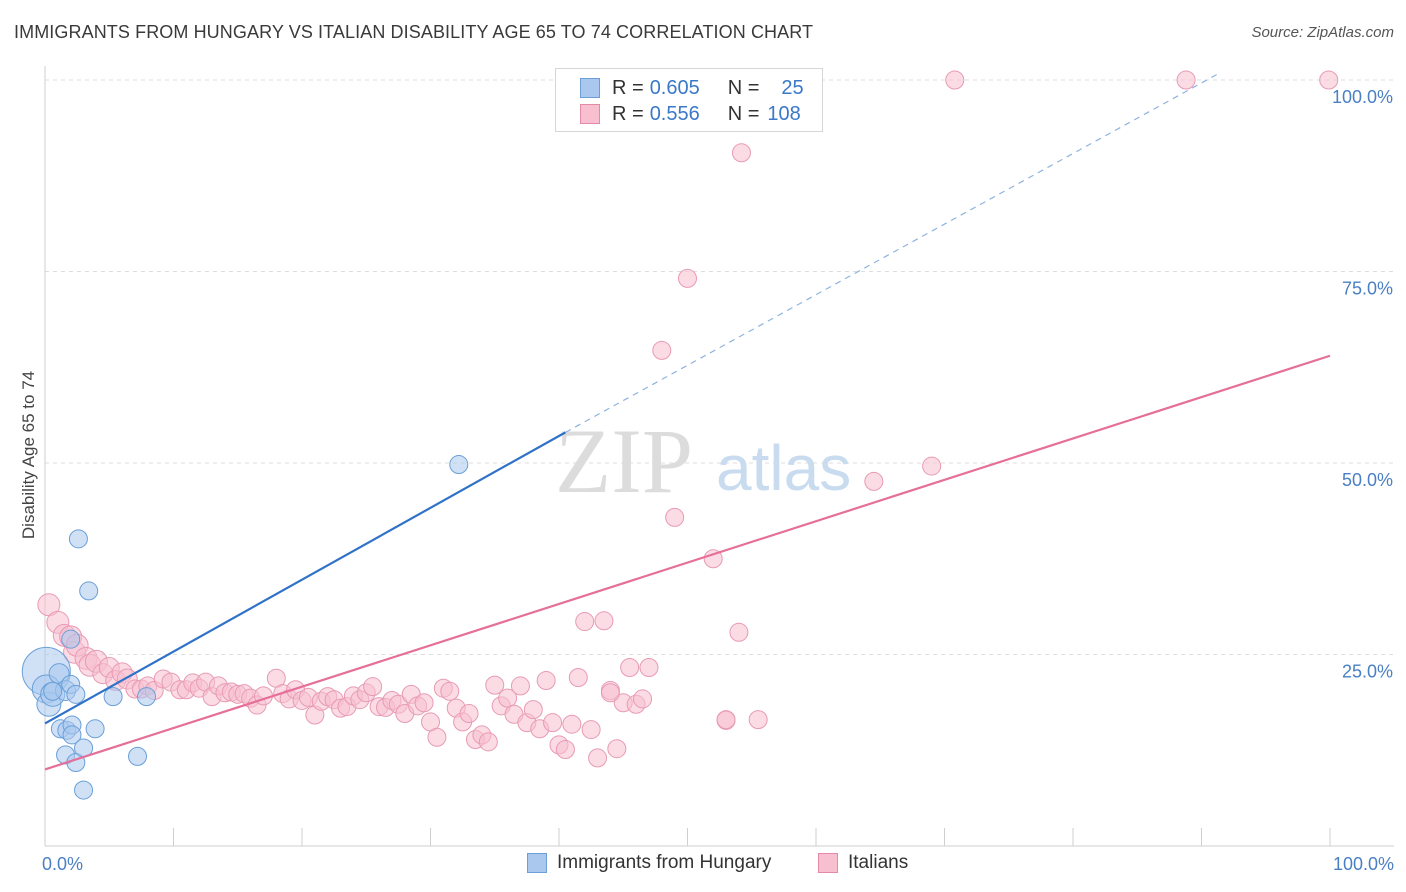 This screenshot has height=892, width=1406. Describe the element at coordinates (783, 468) in the screenshot. I see `watermark-atlas: atlas` at that location.